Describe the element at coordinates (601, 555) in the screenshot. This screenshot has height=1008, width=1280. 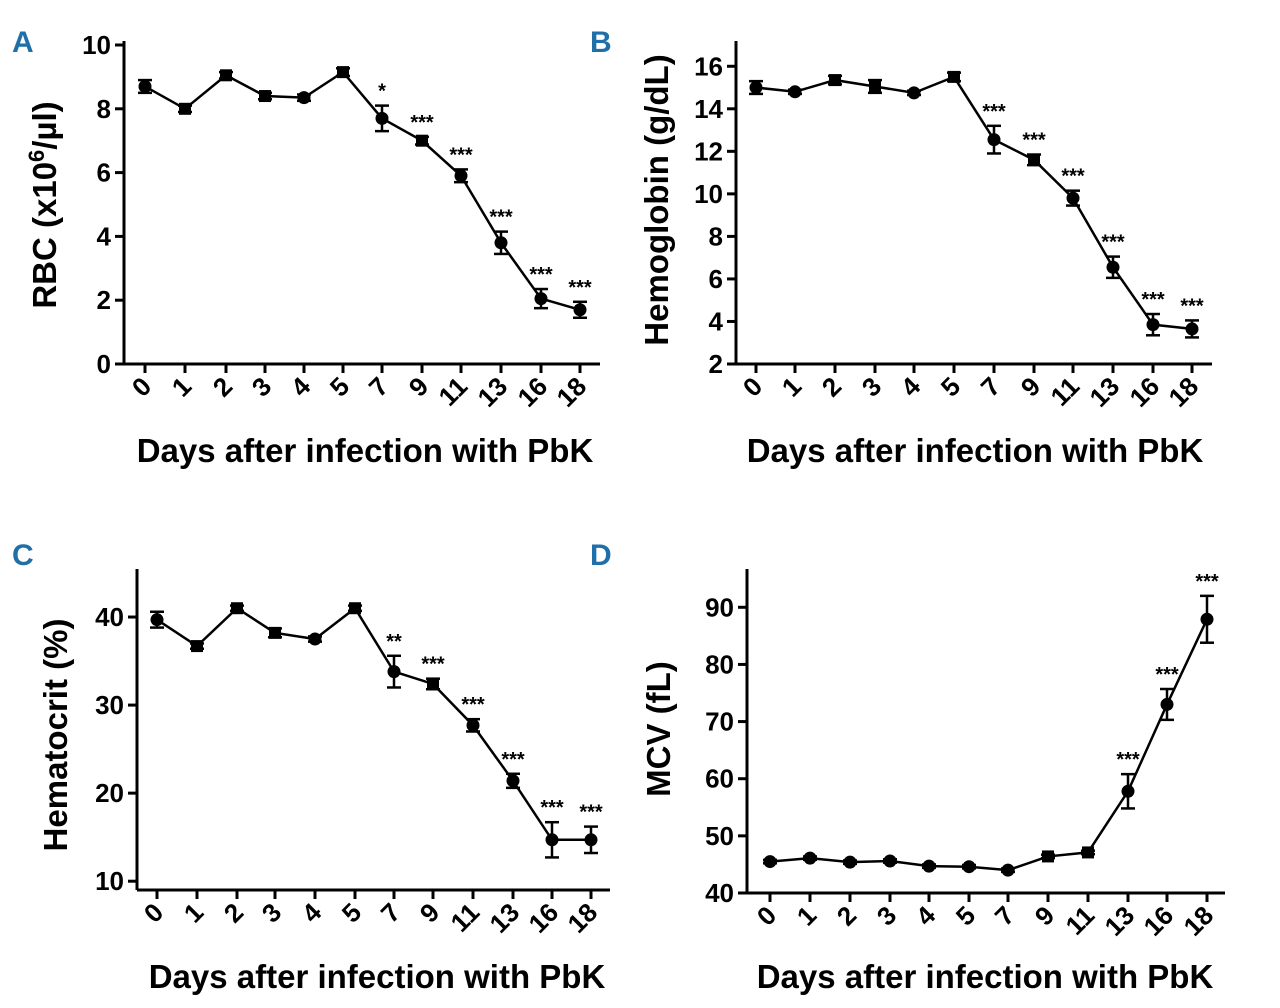
I see `panel-letter: D` at that location.